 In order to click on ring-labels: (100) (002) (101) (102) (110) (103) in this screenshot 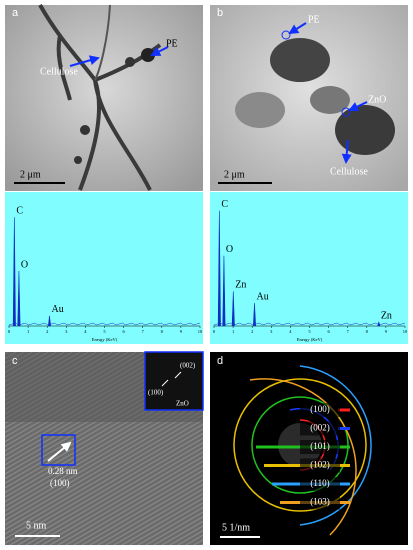, I will do `click(303, 456)`.